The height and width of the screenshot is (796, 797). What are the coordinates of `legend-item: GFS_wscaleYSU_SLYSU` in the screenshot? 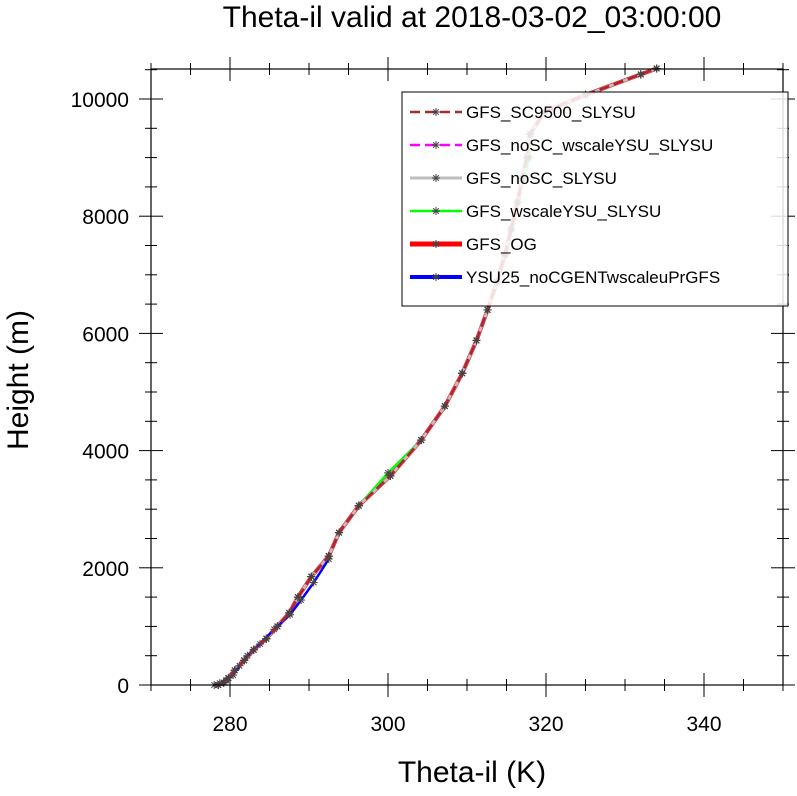 It's located at (535, 211).